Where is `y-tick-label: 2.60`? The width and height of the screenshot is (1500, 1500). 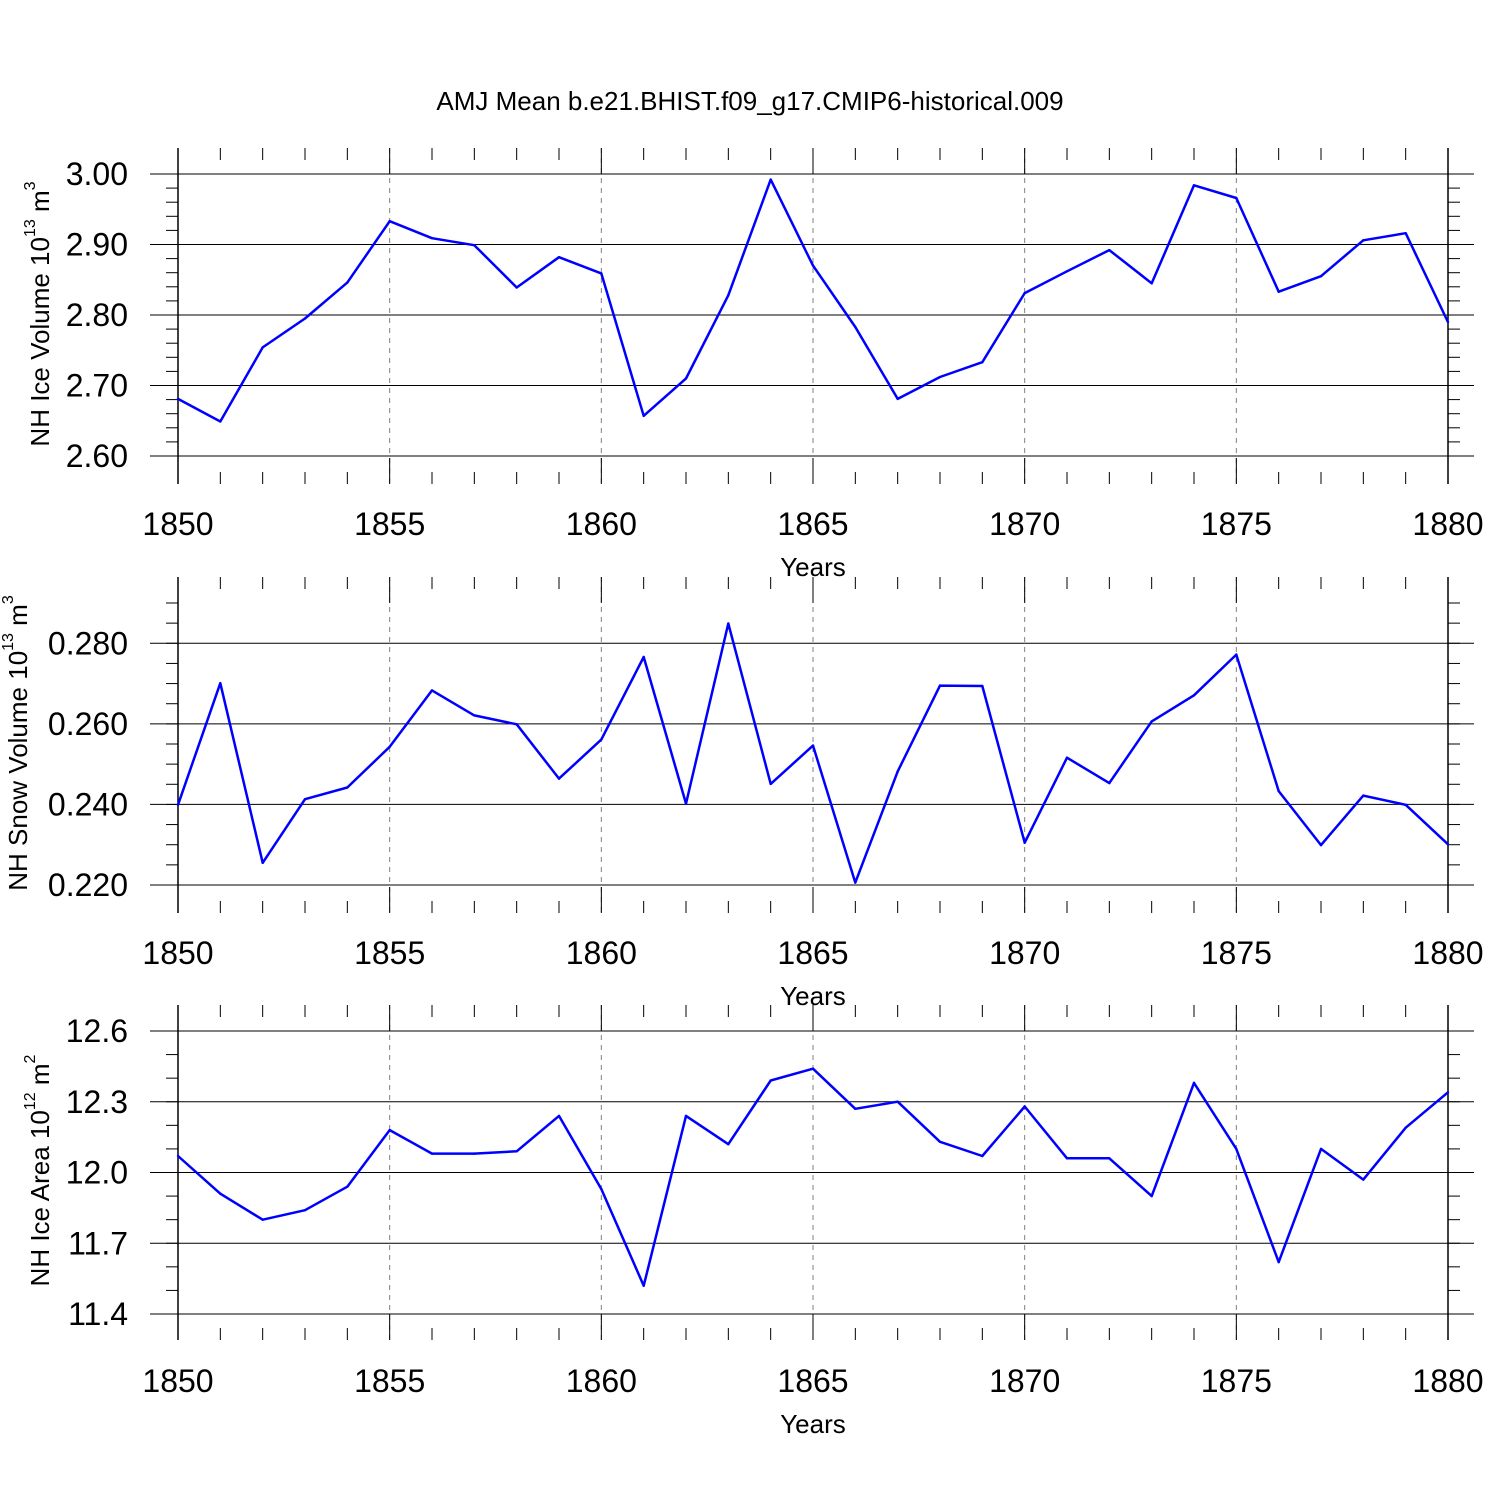 y-tick-label: 2.60 is located at coordinates (97, 456).